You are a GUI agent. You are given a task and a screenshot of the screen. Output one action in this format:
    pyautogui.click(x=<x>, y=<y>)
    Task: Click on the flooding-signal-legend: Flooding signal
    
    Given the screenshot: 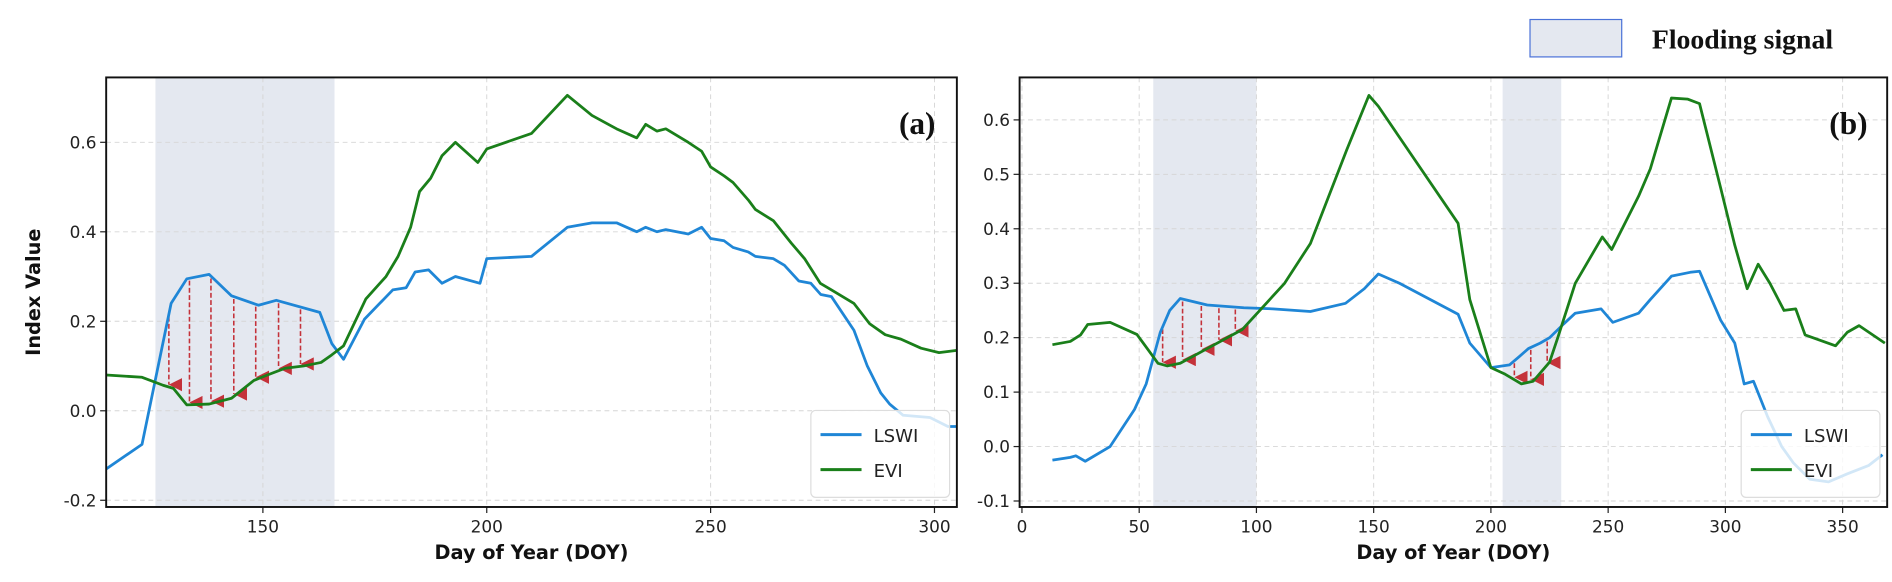 What is the action you would take?
    pyautogui.click(x=1681, y=38)
    